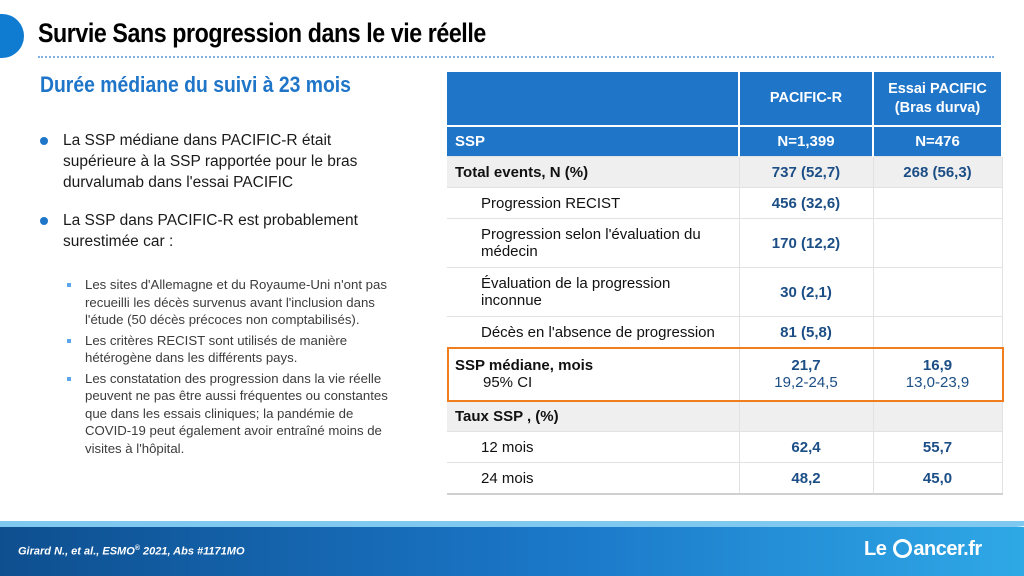 This screenshot has height=576, width=1024. Describe the element at coordinates (593, 203) in the screenshot. I see `row-label: Progression RECIST` at that location.